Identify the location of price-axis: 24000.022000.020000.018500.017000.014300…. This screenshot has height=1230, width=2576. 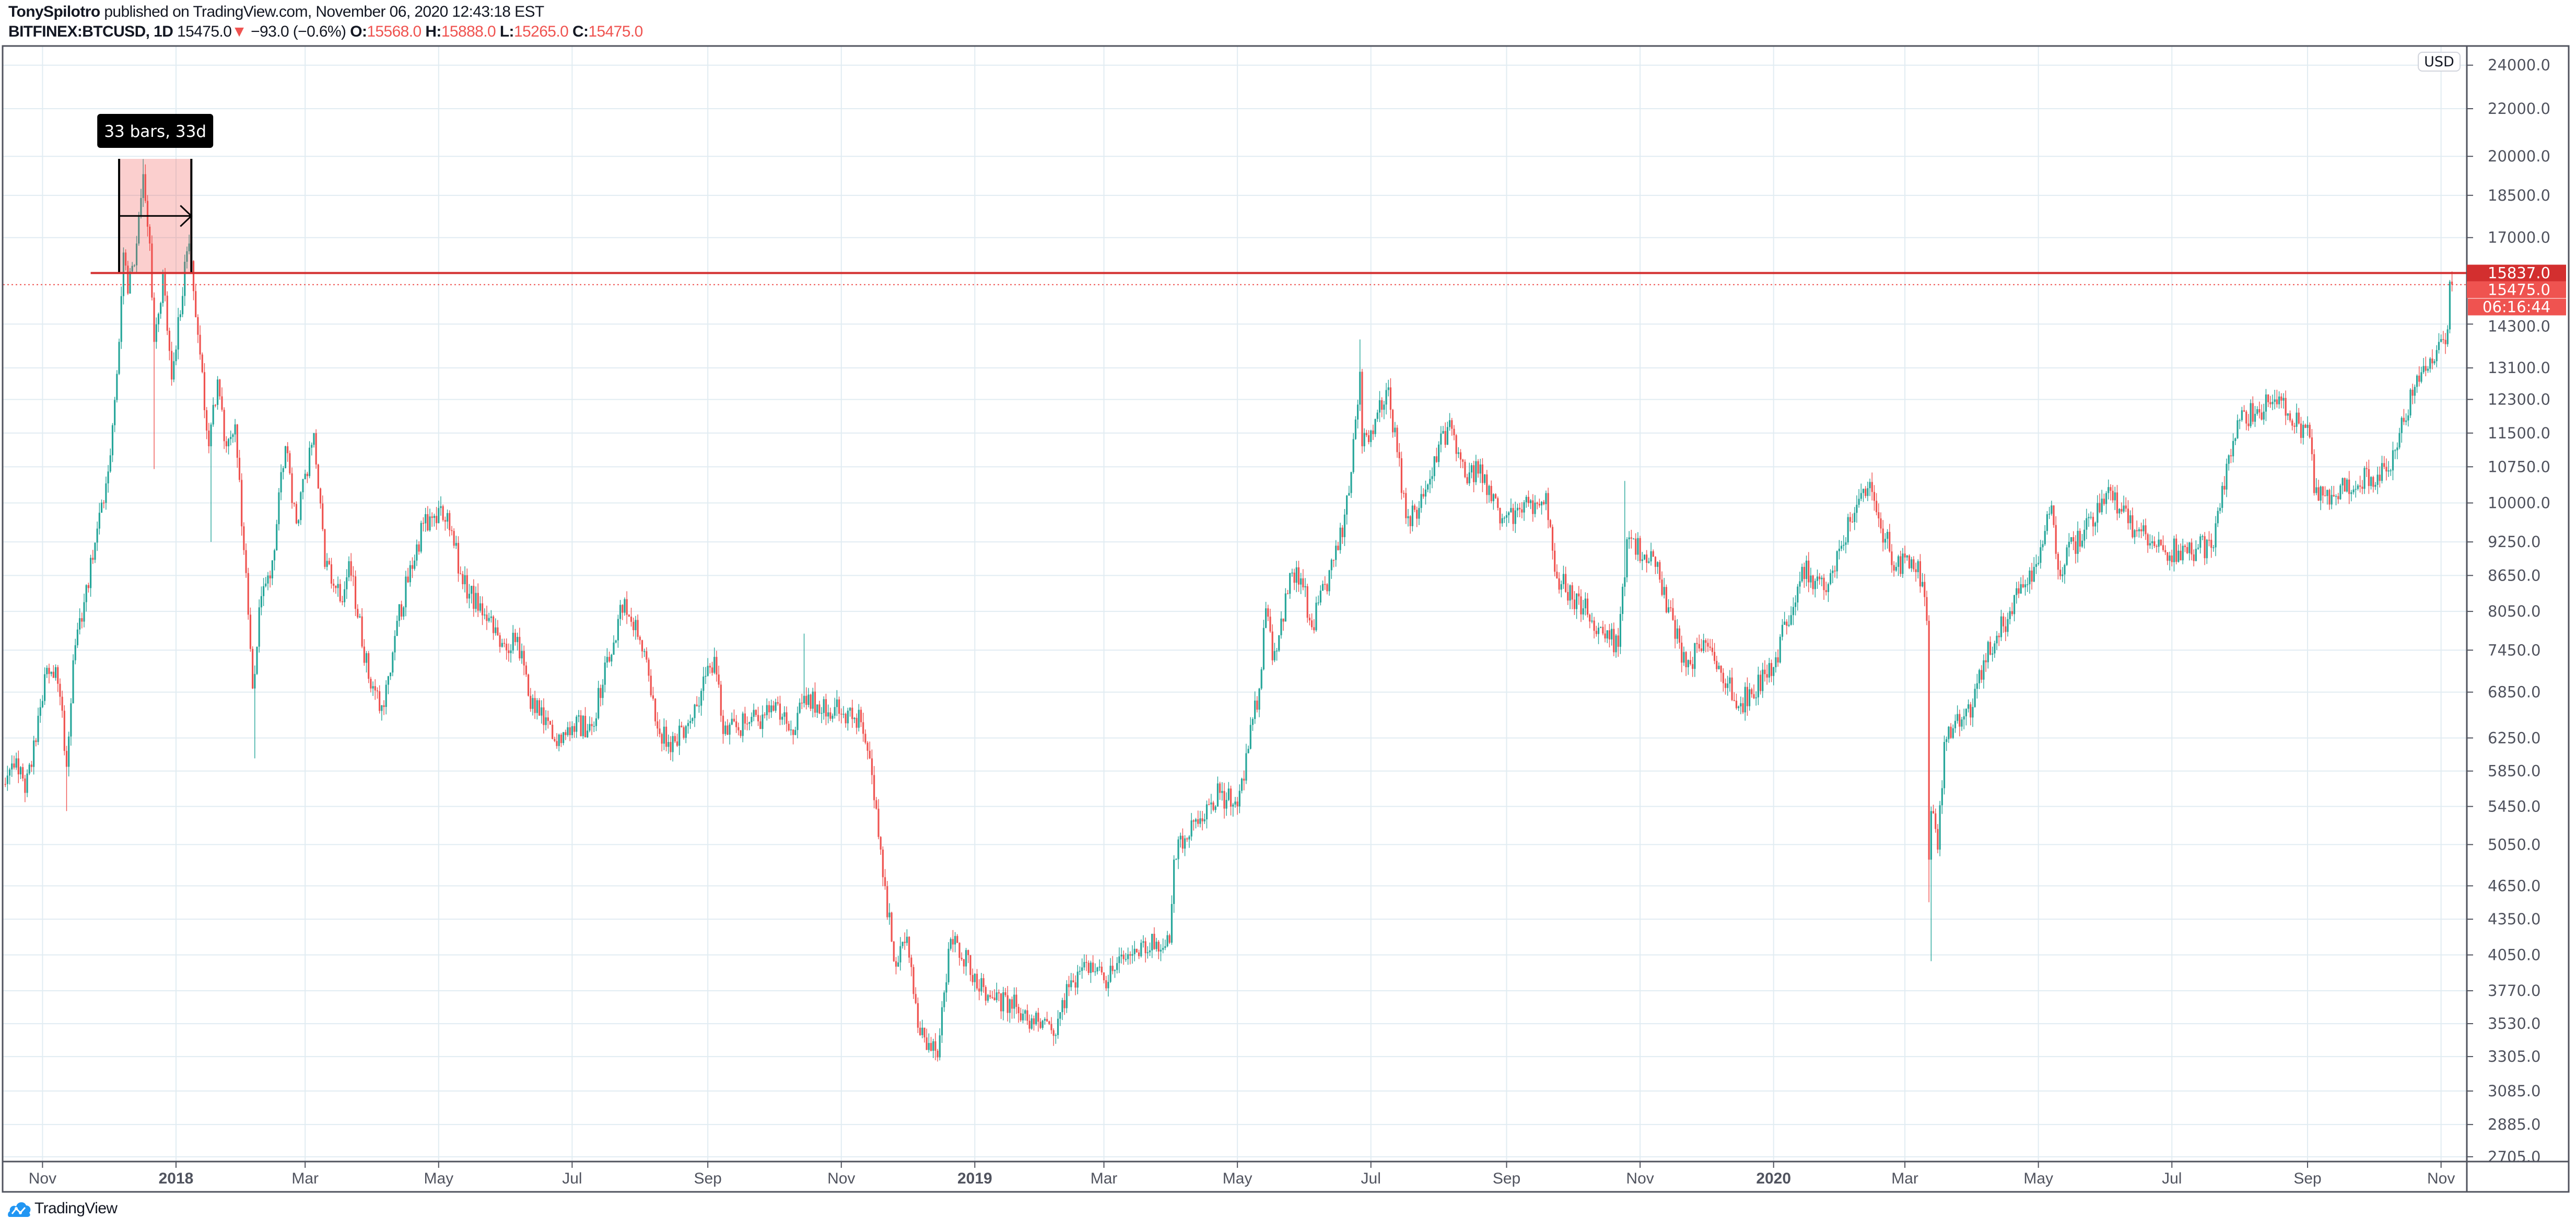
(2516, 611).